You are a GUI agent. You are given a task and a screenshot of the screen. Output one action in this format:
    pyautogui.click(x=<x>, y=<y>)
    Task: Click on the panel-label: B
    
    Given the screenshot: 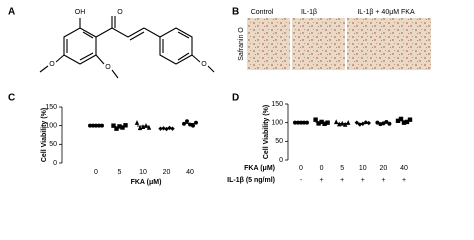 What is the action you would take?
    pyautogui.click(x=235, y=12)
    